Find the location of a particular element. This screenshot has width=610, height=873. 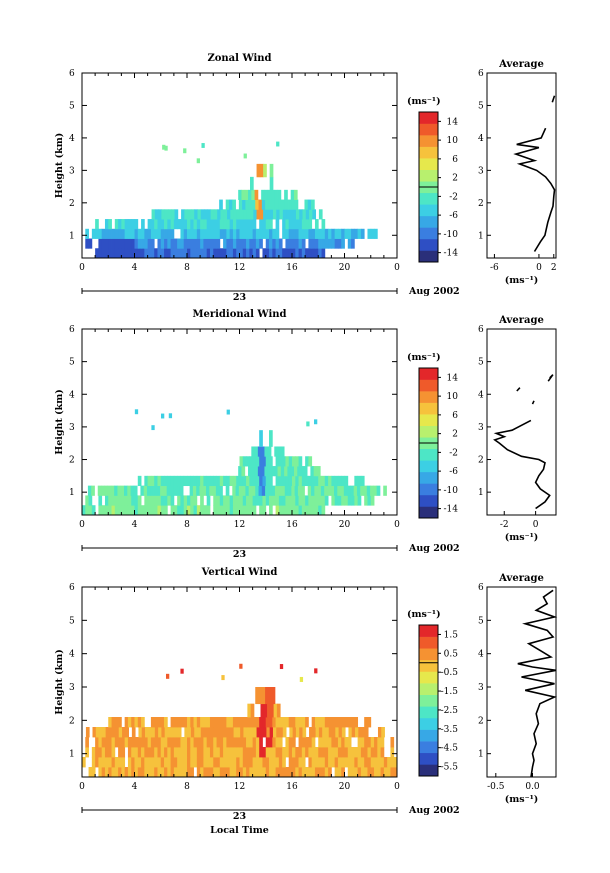

colorbar-swatch is located at coordinates (428, 141).